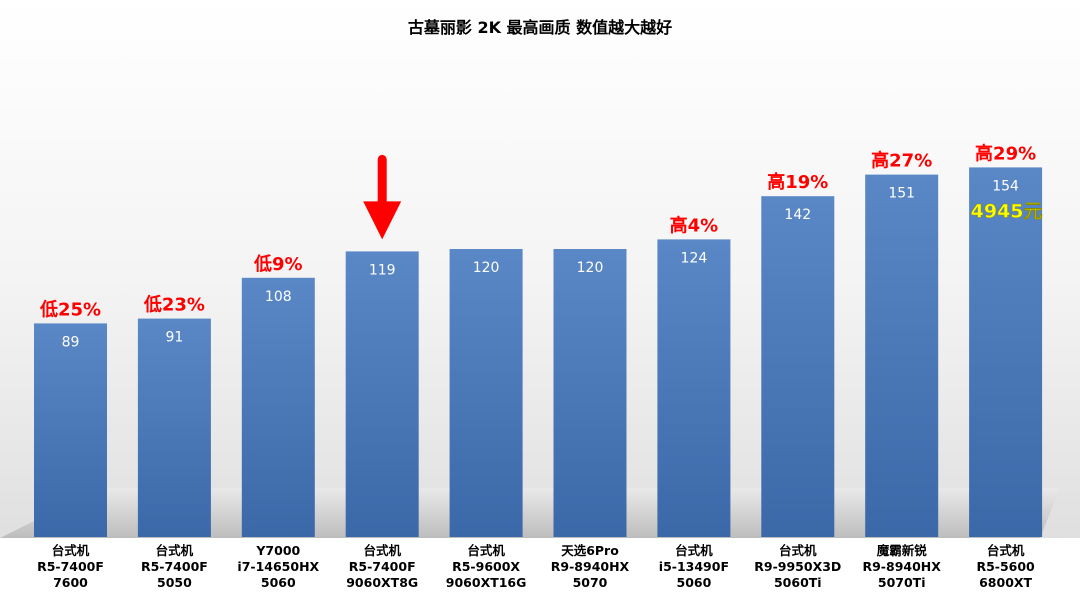 This screenshot has height=613, width=1080. Describe the element at coordinates (797, 182) in the screenshot. I see `delta-annotation: 高19%` at that location.